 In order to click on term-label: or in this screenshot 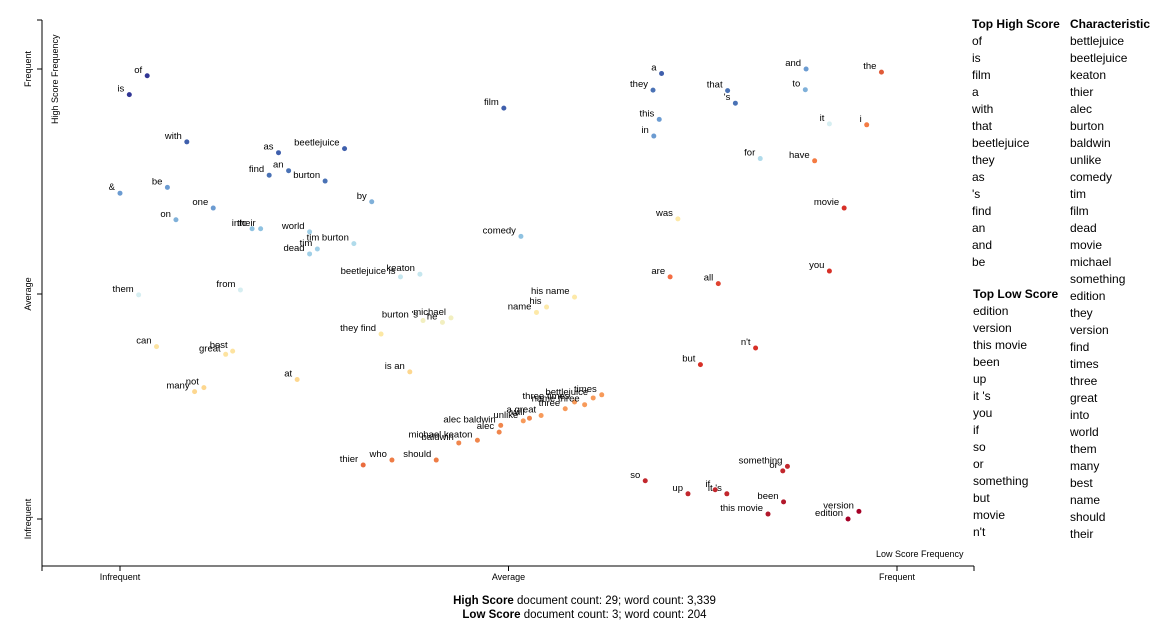, I will do `click(773, 465)`.